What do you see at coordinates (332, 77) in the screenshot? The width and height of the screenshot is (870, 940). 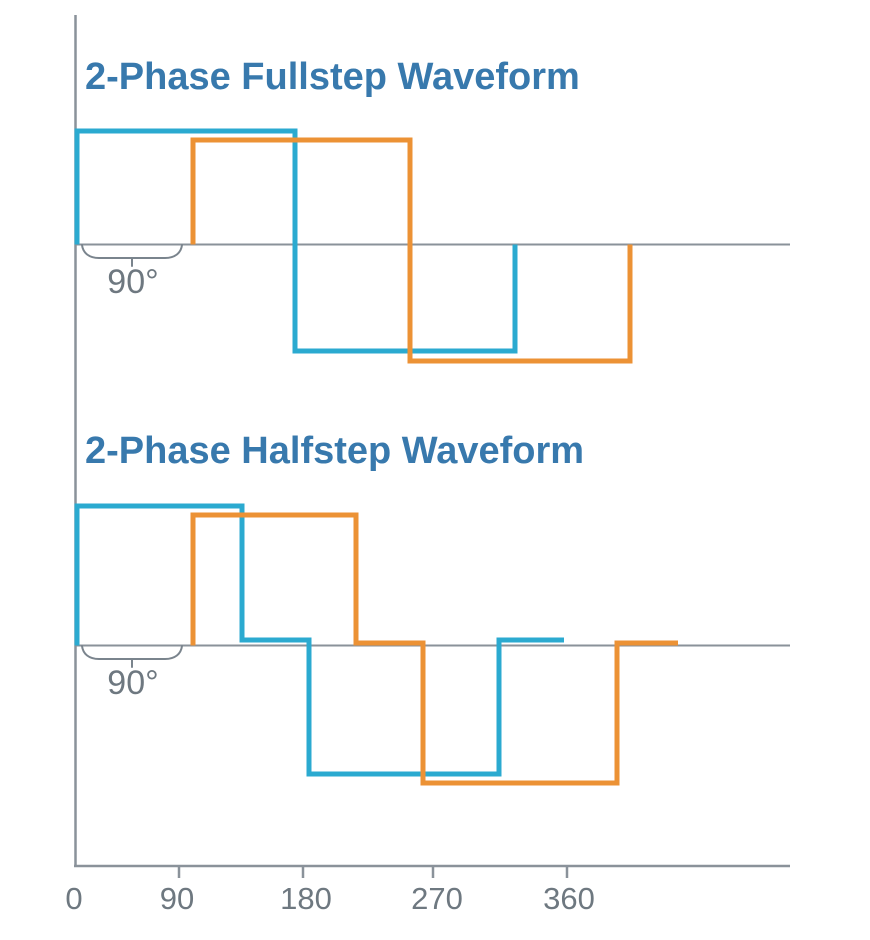 I see `chart-fullstep-title: 2-Phase Fullstep Waveform` at bounding box center [332, 77].